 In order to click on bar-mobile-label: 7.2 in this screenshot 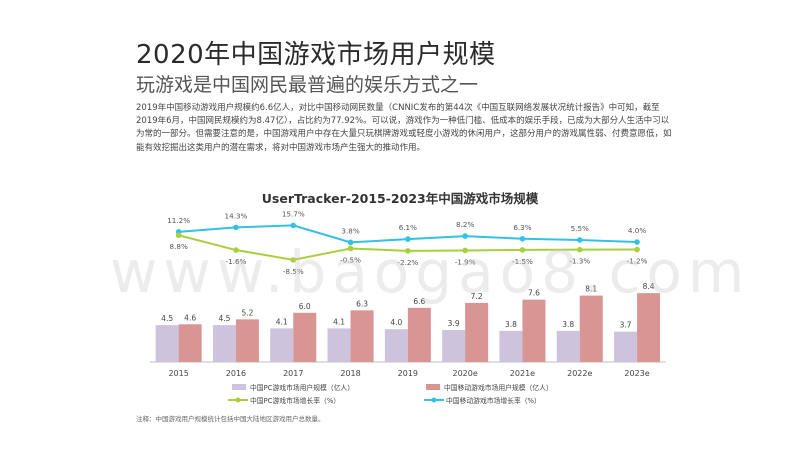, I will do `click(477, 296)`.